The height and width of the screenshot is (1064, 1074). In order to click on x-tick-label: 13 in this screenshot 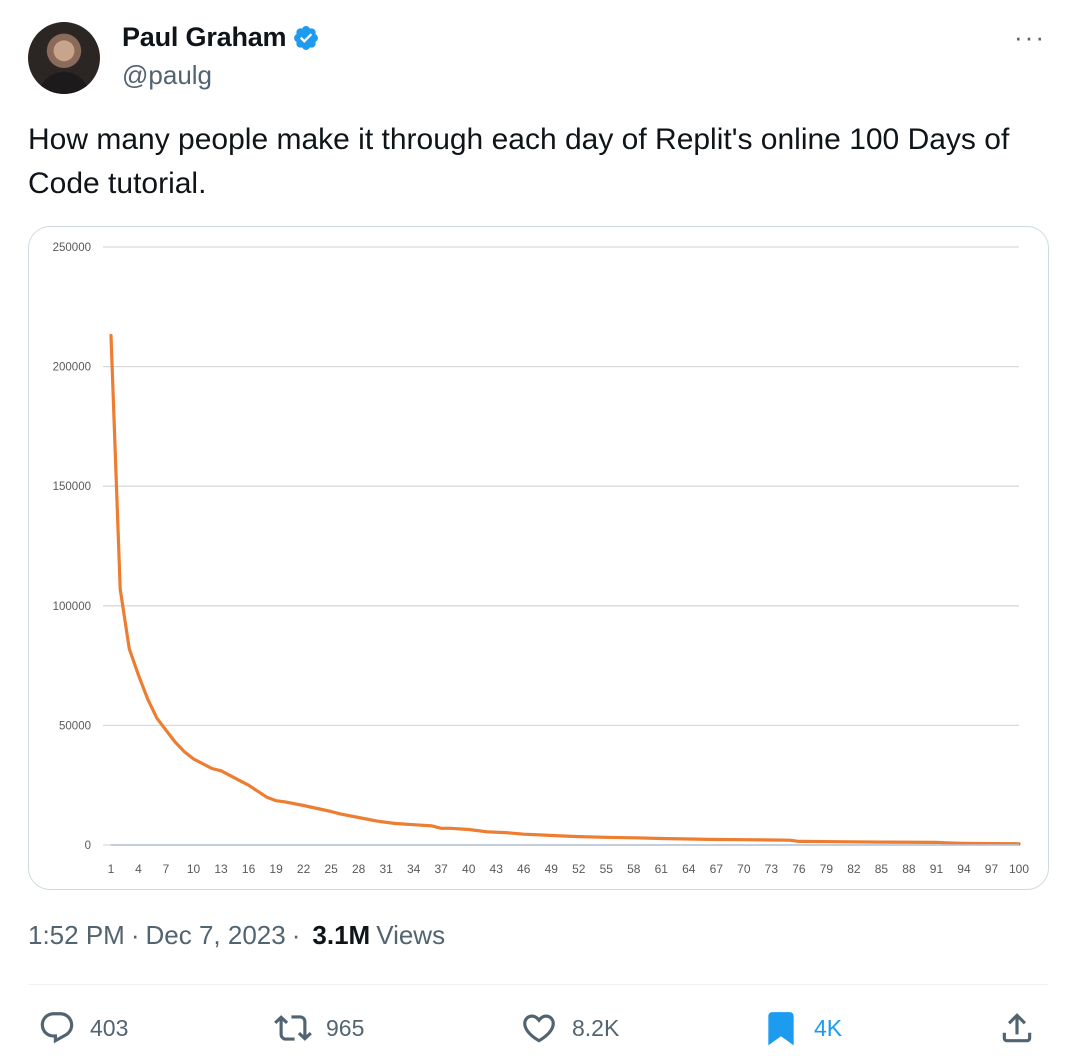, I will do `click(221, 869)`.